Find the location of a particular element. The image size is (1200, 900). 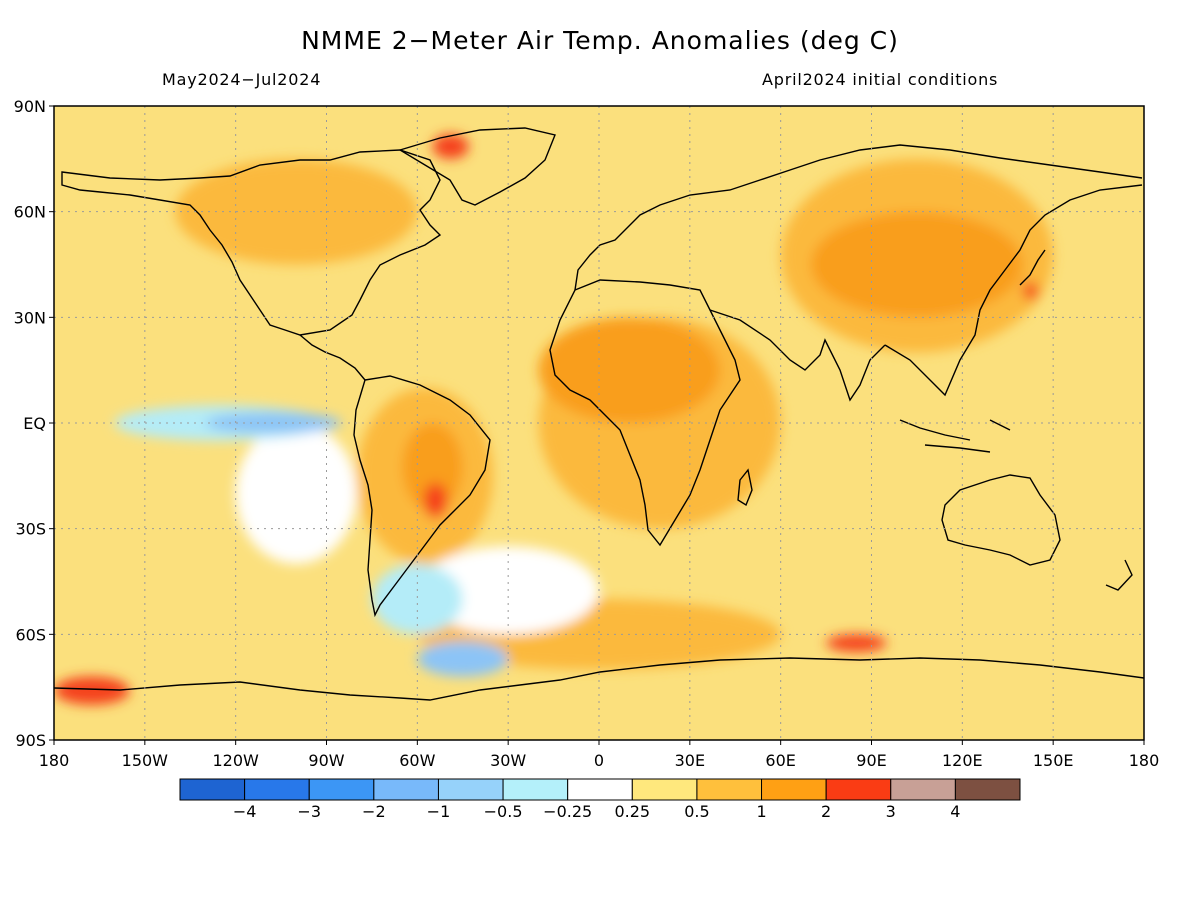

coastline-europe is located at coordinates (858, 217).